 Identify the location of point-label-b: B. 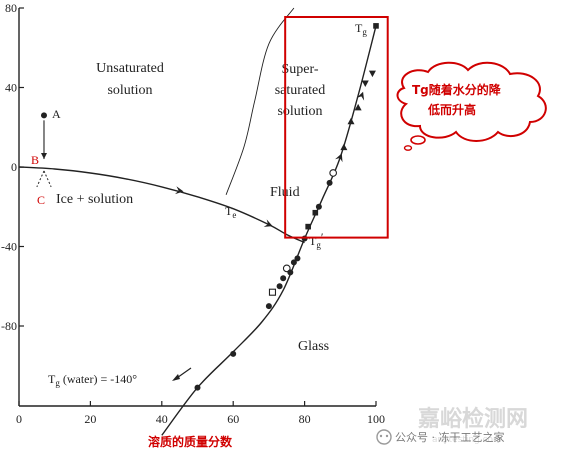
(35, 160).